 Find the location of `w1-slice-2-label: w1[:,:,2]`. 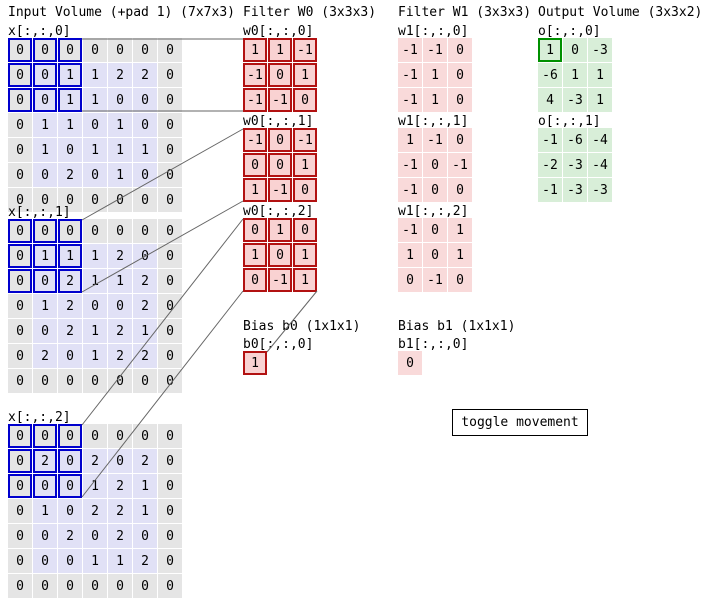

w1-slice-2-label: w1[:,:,2] is located at coordinates (433, 211).